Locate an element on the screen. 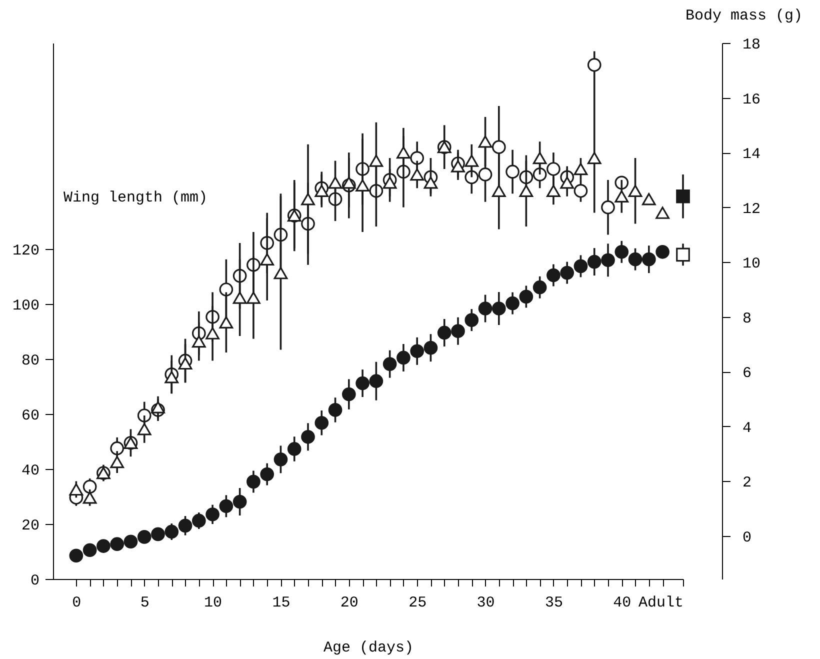 This screenshot has width=820, height=659. y-tick-label: 120 is located at coordinates (26, 251).